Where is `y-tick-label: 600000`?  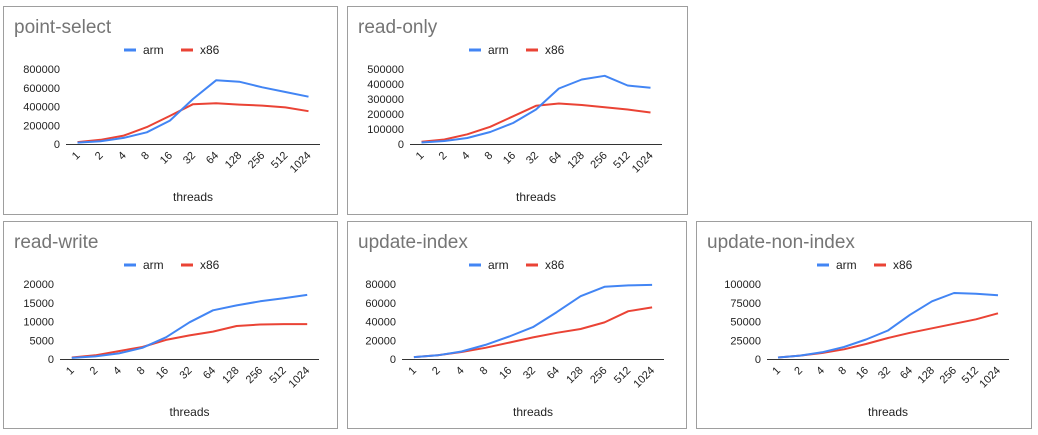
y-tick-label: 600000 is located at coordinates (41, 89).